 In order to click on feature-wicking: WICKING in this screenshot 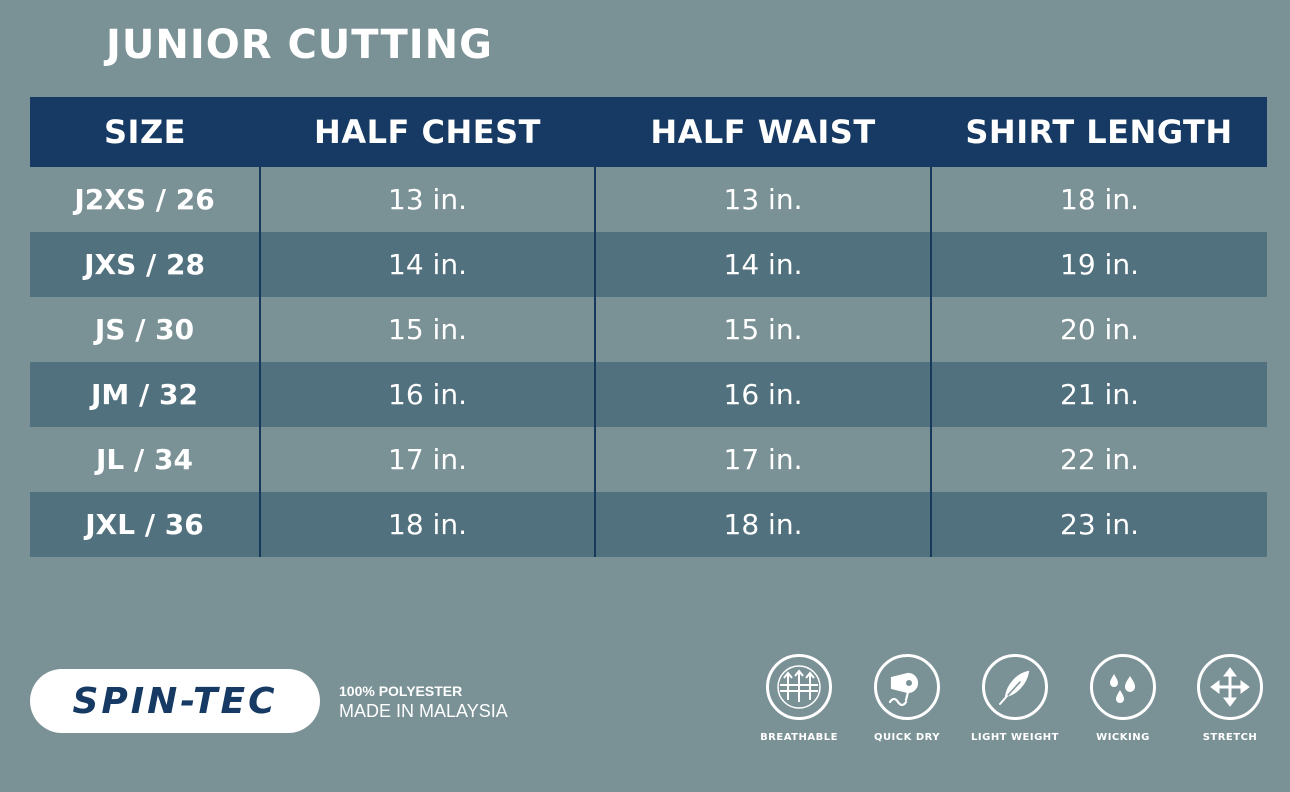, I will do `click(1123, 698)`.